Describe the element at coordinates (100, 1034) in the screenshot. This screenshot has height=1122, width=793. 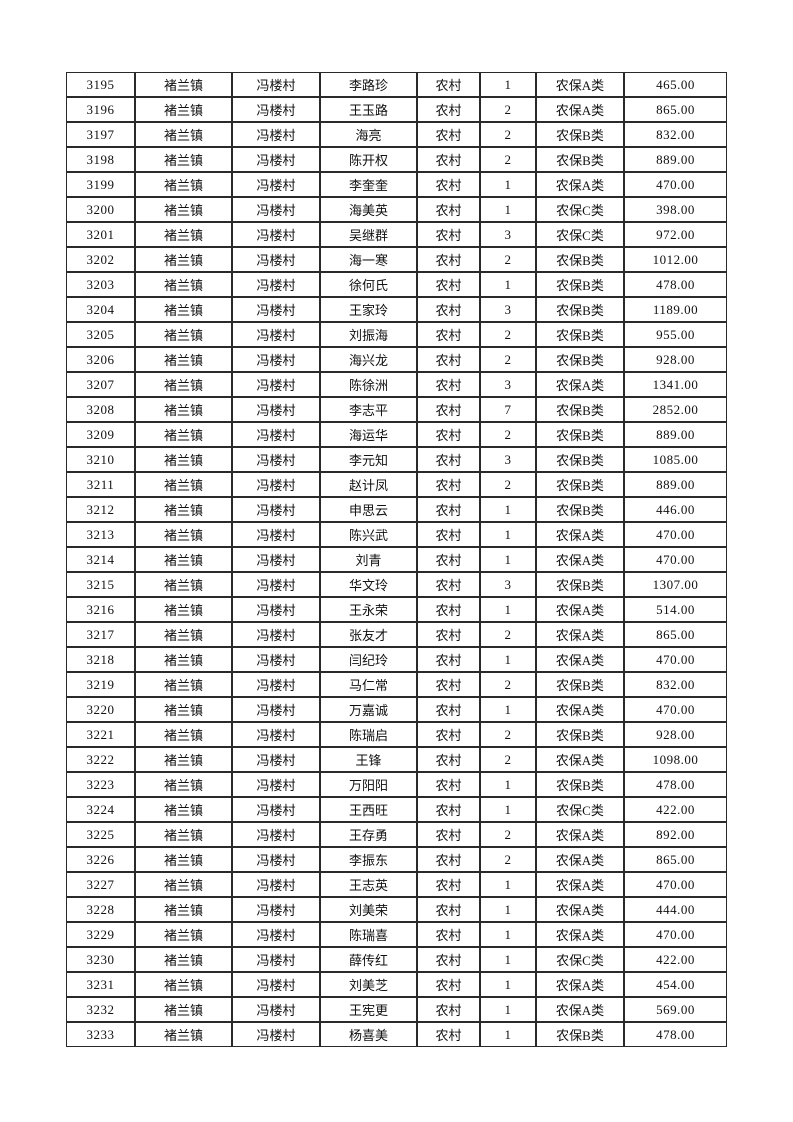
I see `cell-serial-number: 3233` at that location.